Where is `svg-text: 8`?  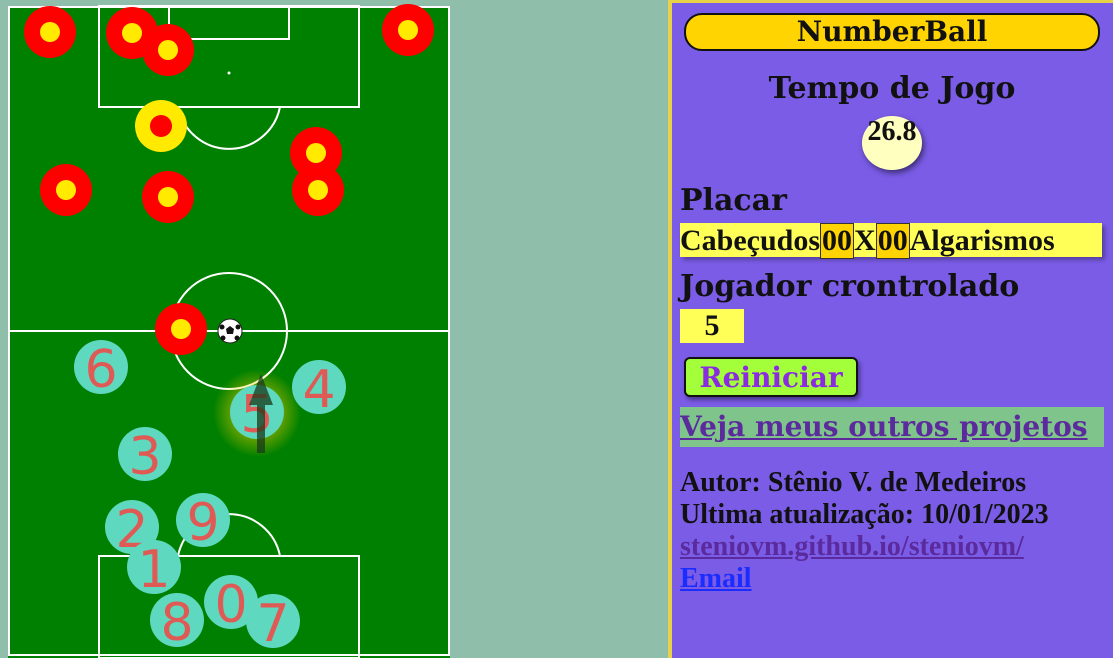
svg-text: 8 is located at coordinates (176, 623).